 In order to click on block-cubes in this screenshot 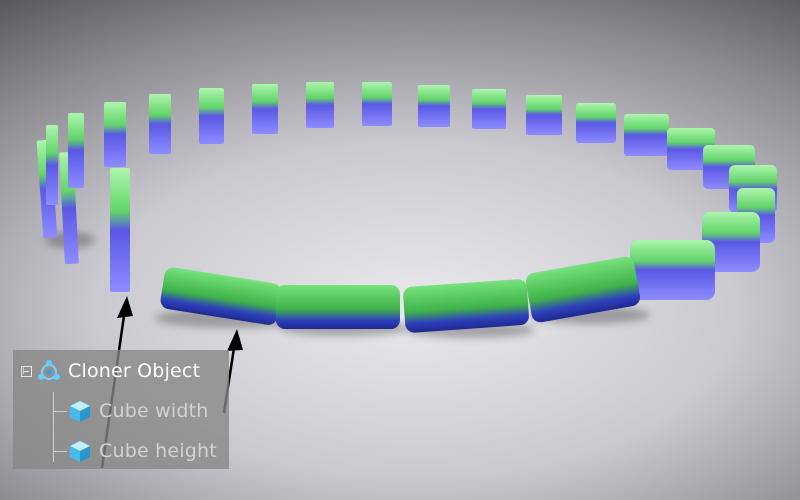, I will do `click(400, 294)`.